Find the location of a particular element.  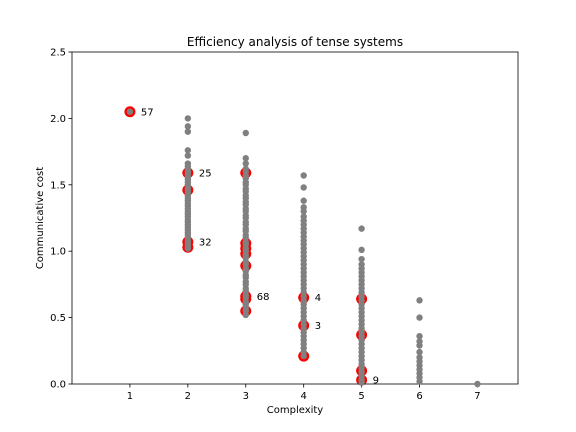

y-tick-label: 2.5 is located at coordinates (58, 53).